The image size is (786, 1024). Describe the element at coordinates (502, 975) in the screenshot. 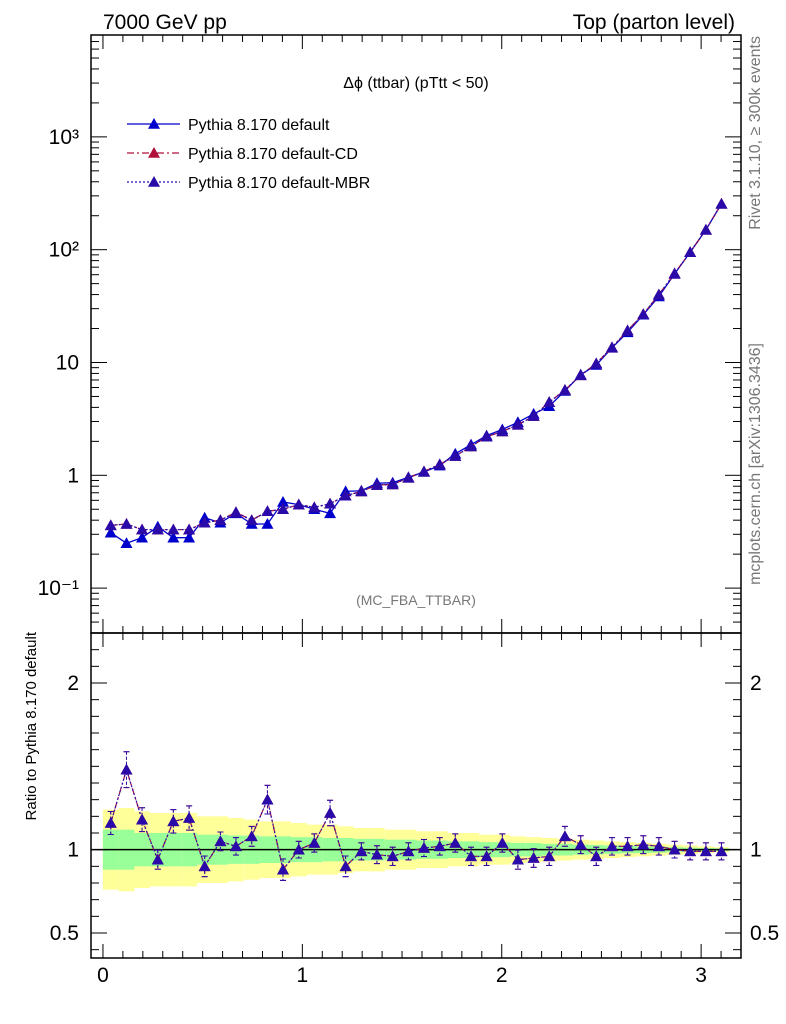

I see `x-tick-label: 2` at that location.